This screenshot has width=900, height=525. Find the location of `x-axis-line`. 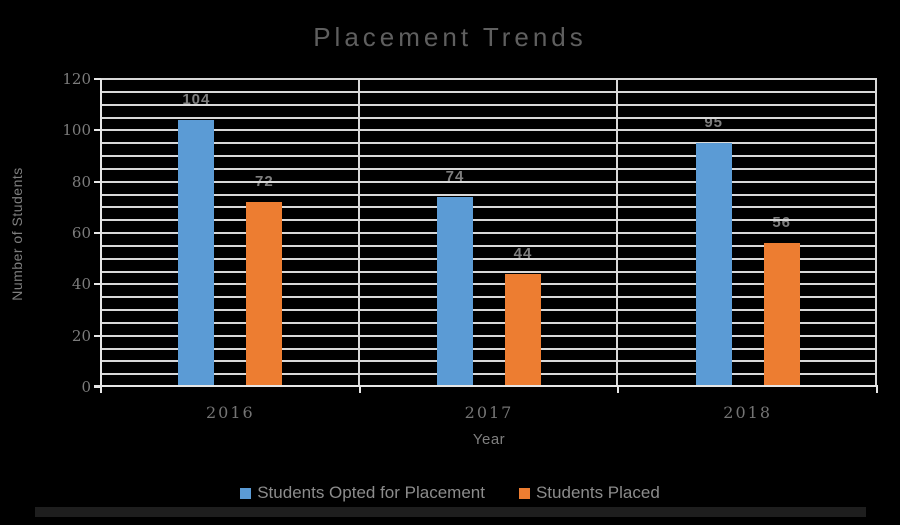

x-axis-line is located at coordinates (485, 386).